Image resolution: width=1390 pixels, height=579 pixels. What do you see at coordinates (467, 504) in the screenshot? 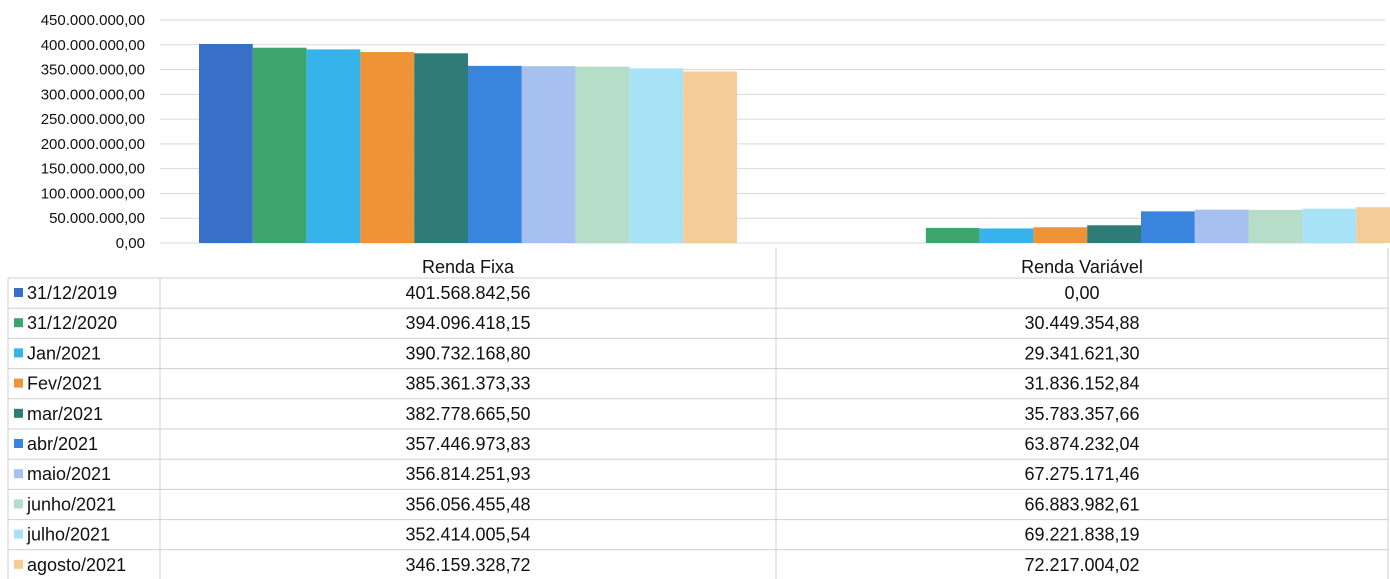
I see `table-cell-value: 356.056.455,48` at bounding box center [467, 504].